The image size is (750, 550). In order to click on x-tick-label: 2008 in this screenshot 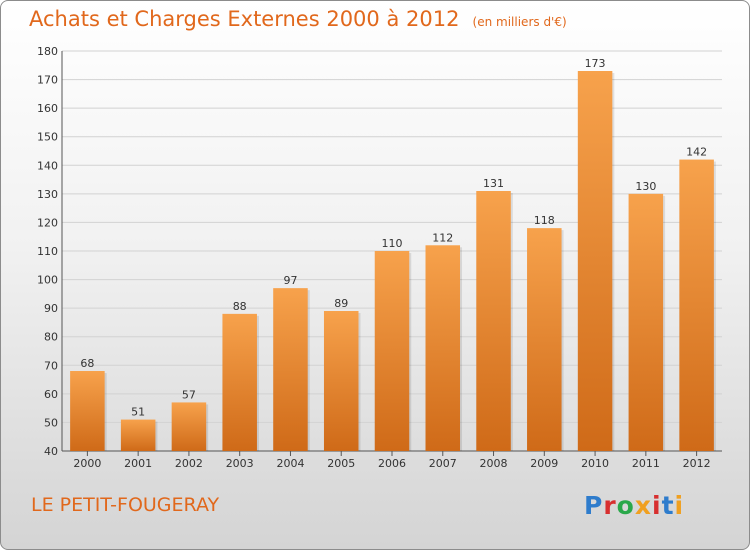, I will do `click(494, 463)`.